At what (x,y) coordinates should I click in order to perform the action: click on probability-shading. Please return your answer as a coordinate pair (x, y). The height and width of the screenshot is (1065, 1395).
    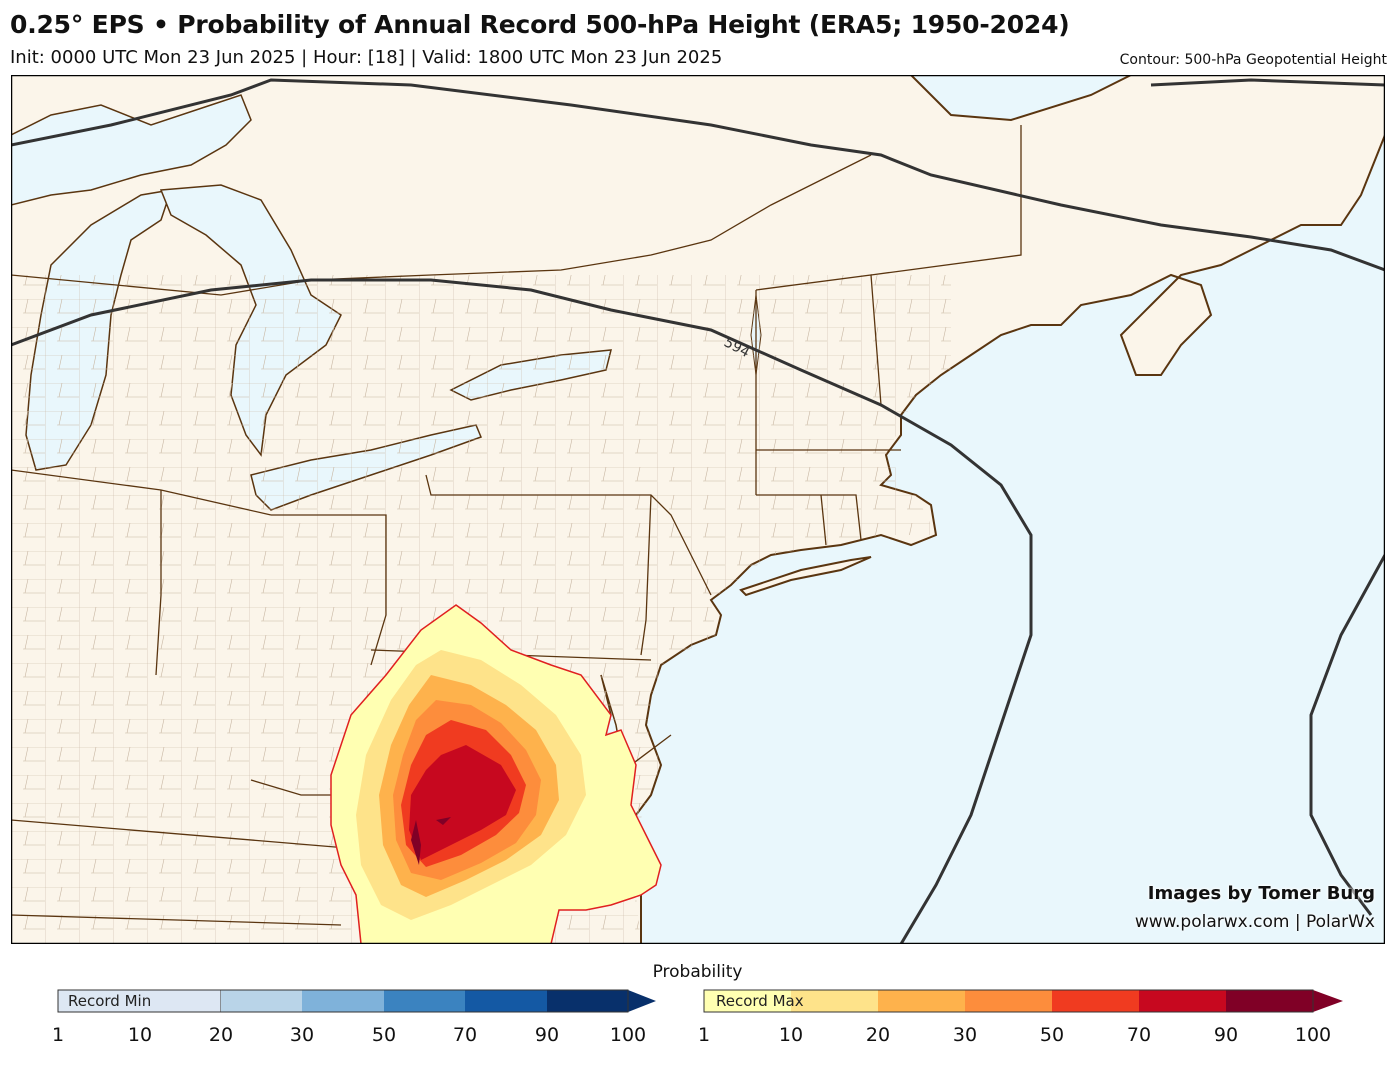
    Looking at the image, I should click on (496, 774).